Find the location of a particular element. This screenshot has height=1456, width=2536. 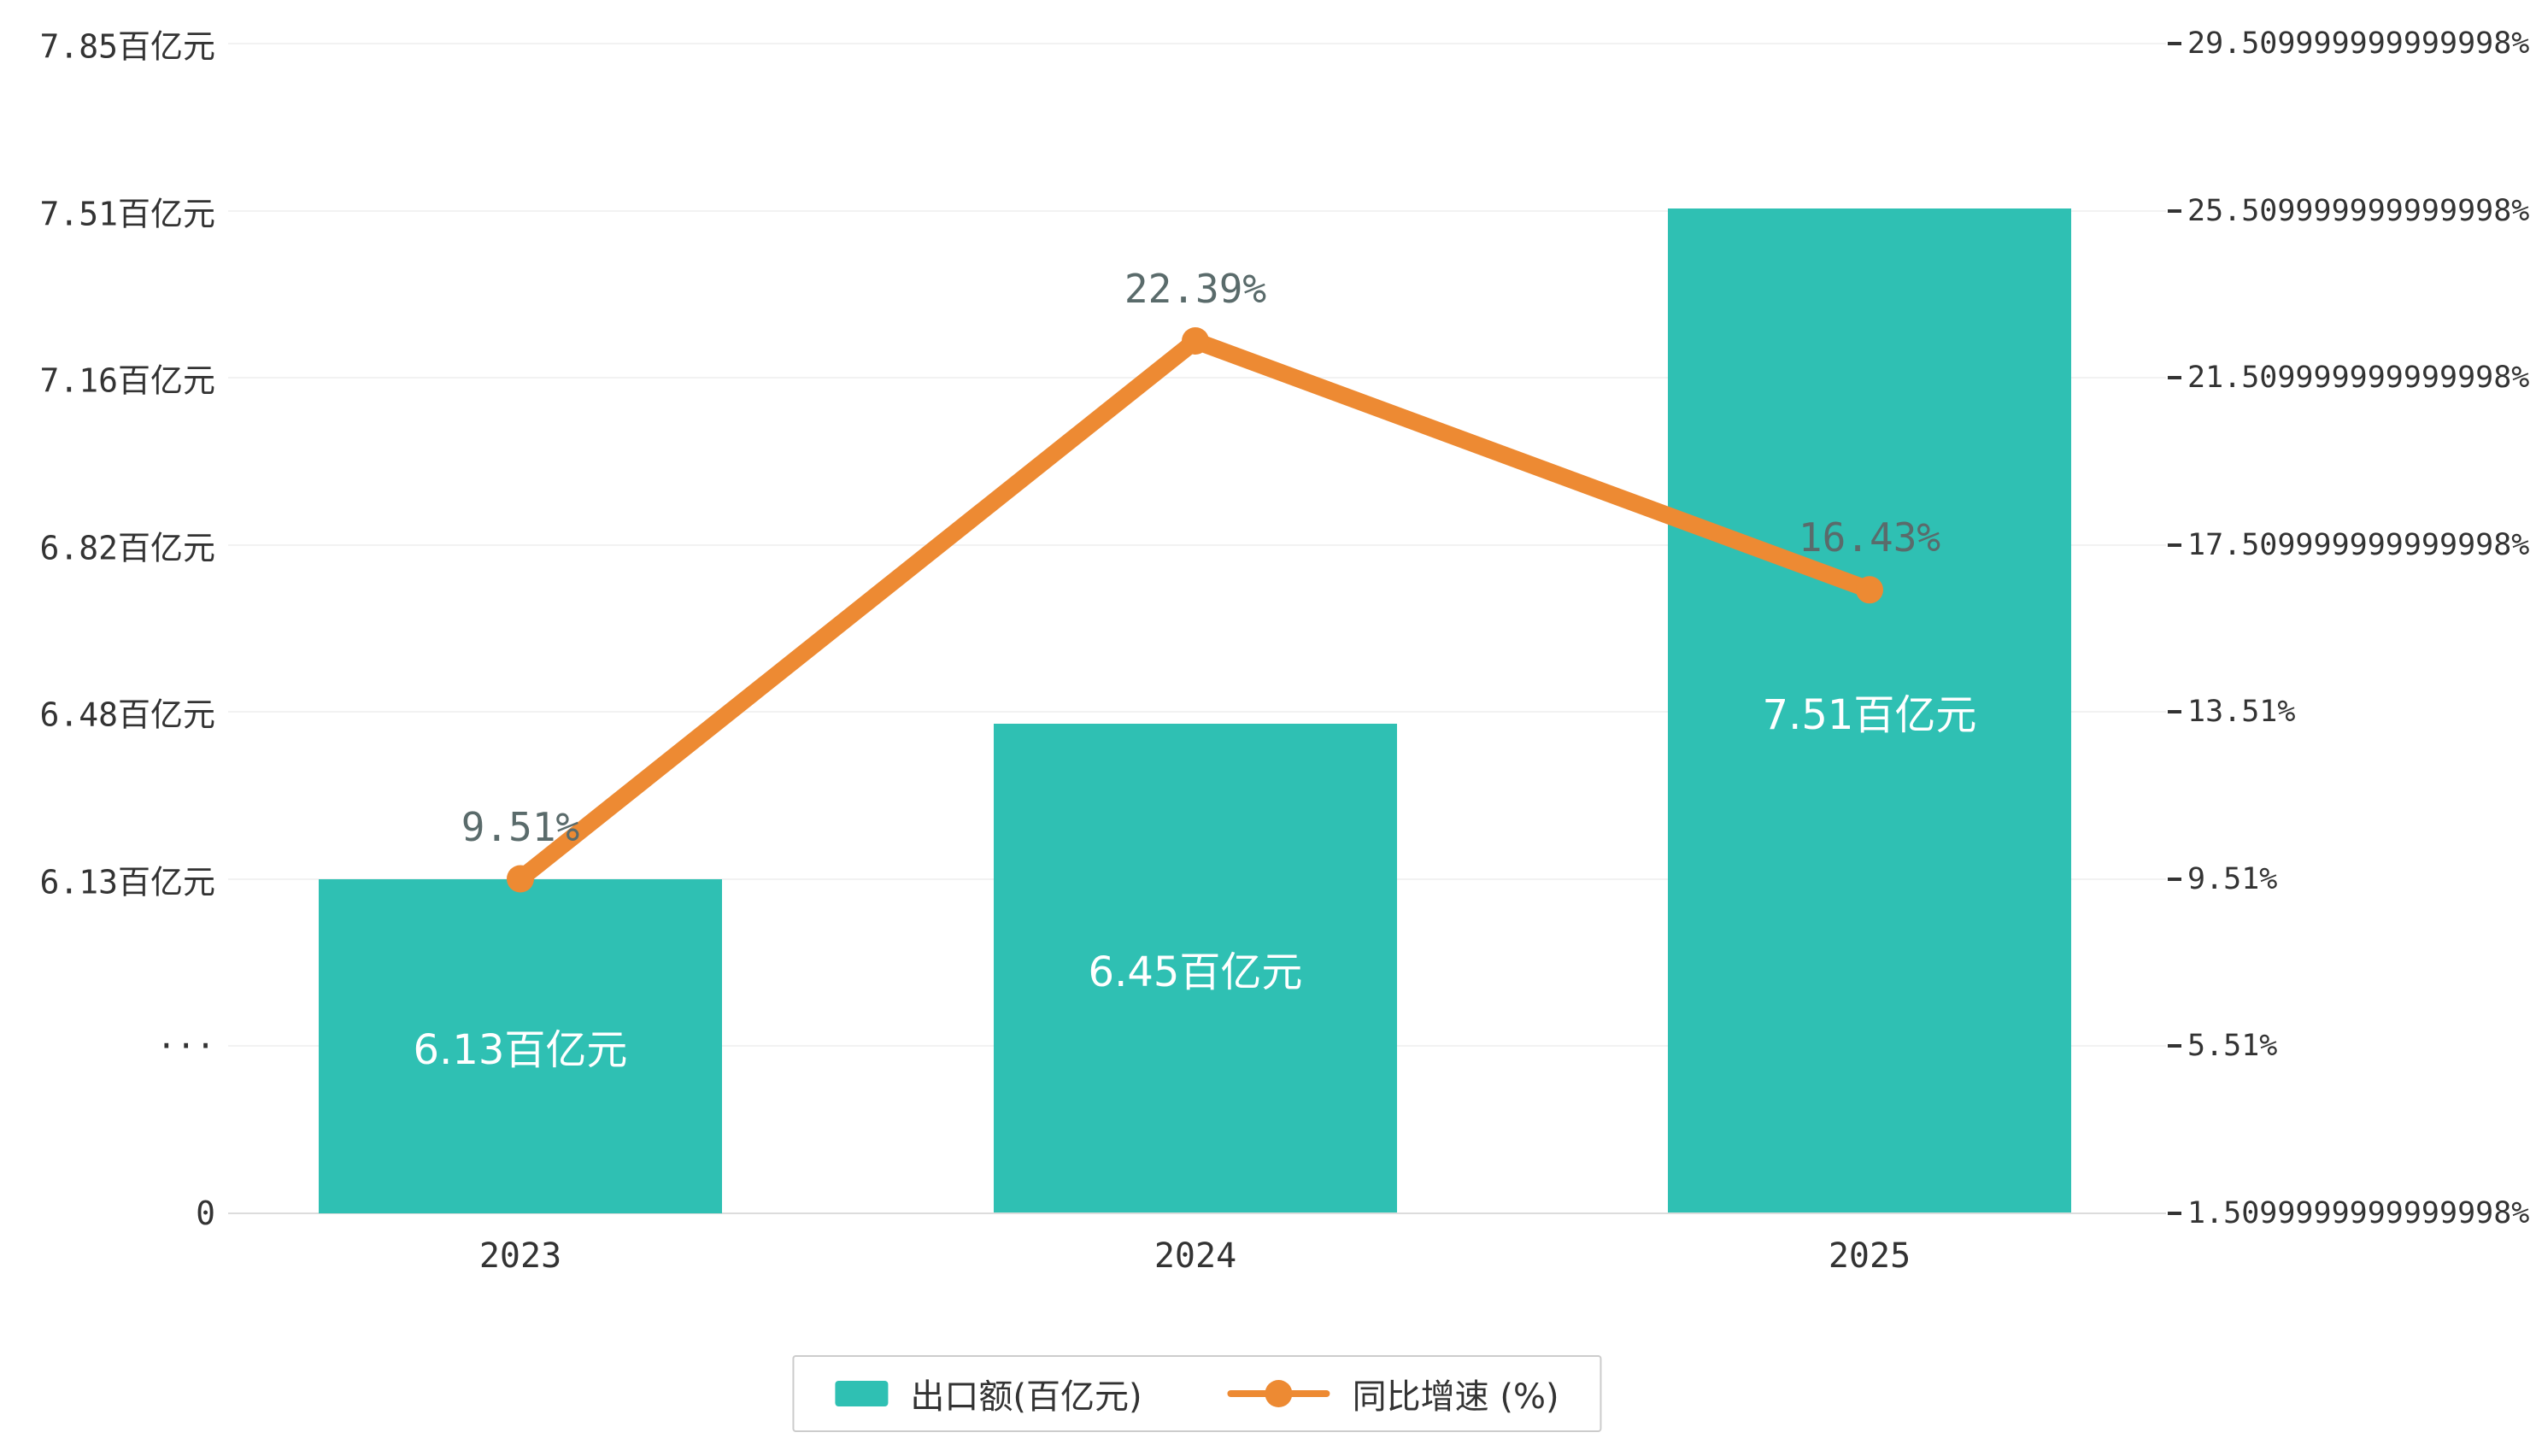

growth-point-2024 is located at coordinates (1195, 341).